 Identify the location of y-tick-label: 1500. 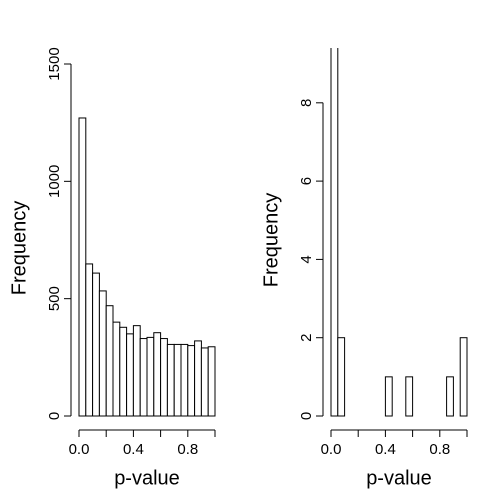
(54, 63).